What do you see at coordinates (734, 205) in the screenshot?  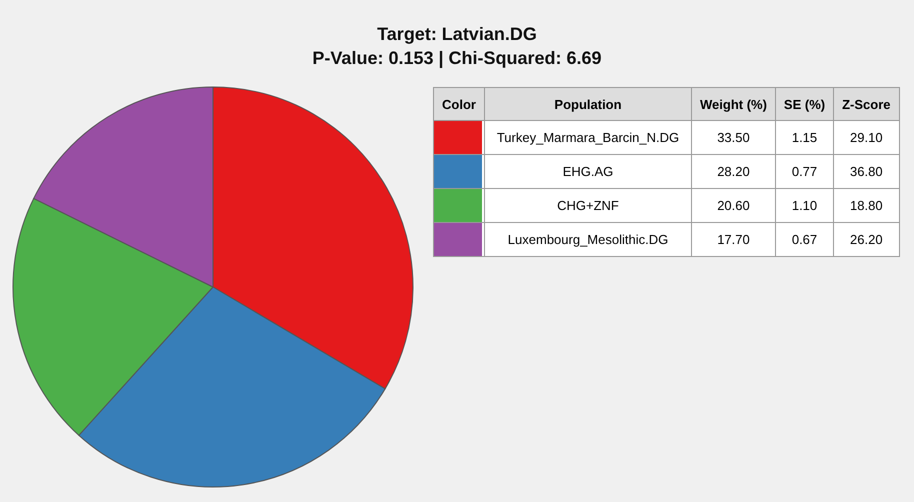 I see `data-label: 20.60` at bounding box center [734, 205].